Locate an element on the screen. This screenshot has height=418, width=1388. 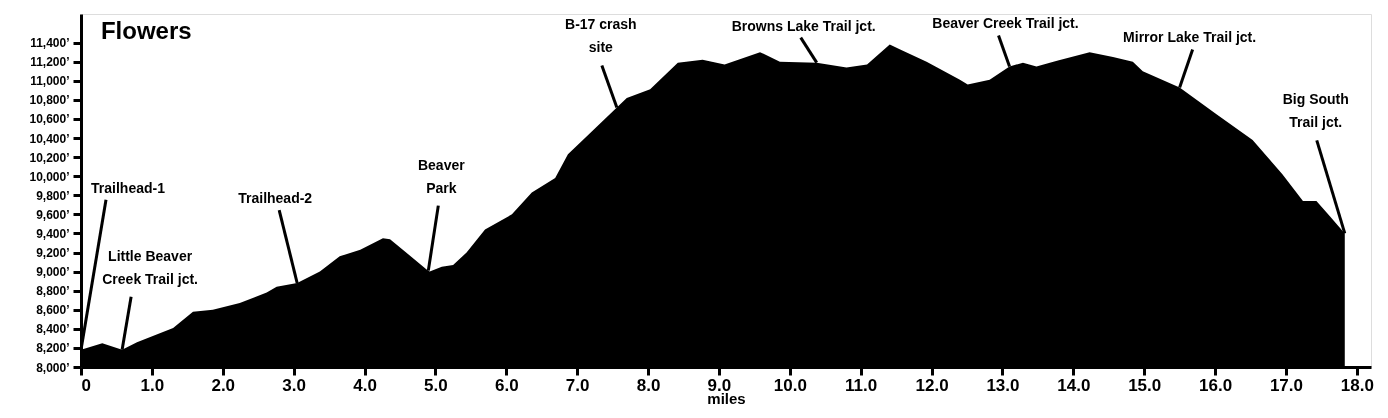
annotation: Trailhead-1 is located at coordinates (128, 187).